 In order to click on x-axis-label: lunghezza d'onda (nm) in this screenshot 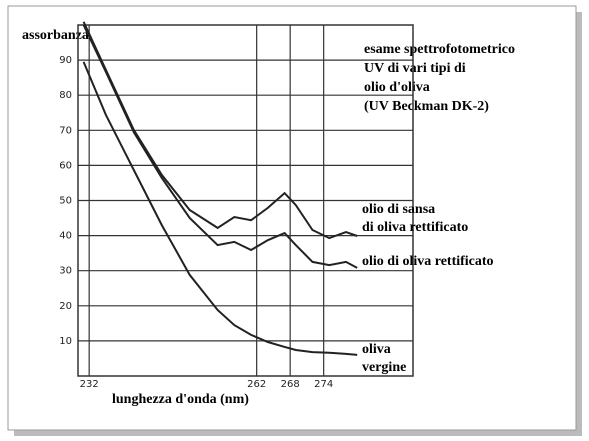, I will do `click(180, 399)`.